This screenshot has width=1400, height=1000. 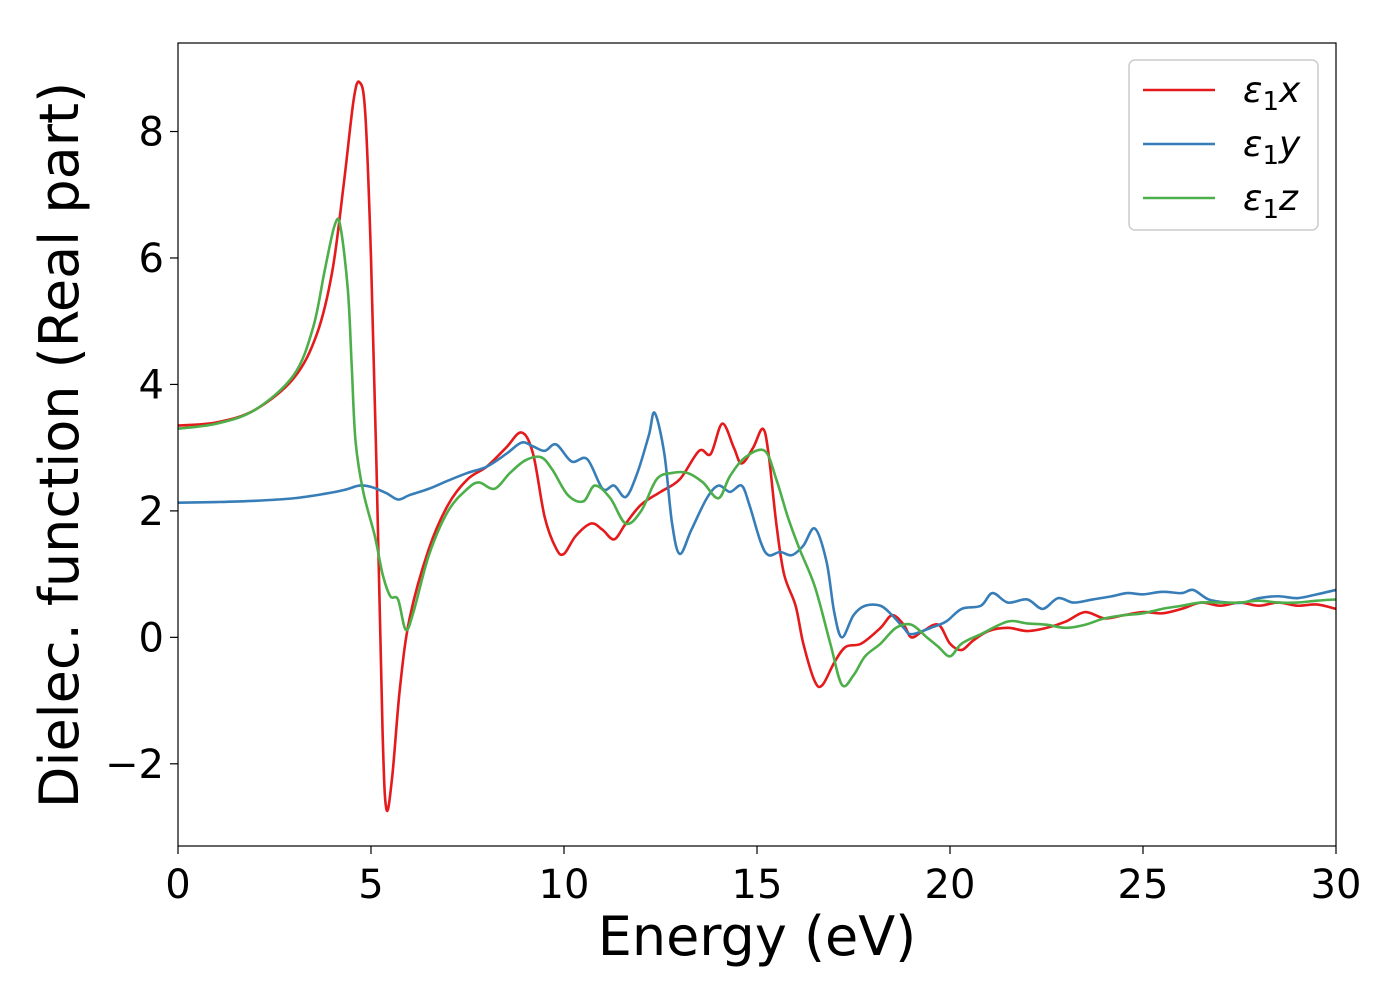 What do you see at coordinates (1222, 147) in the screenshot?
I see `legend-items: ε1x ε1y ε1z` at bounding box center [1222, 147].